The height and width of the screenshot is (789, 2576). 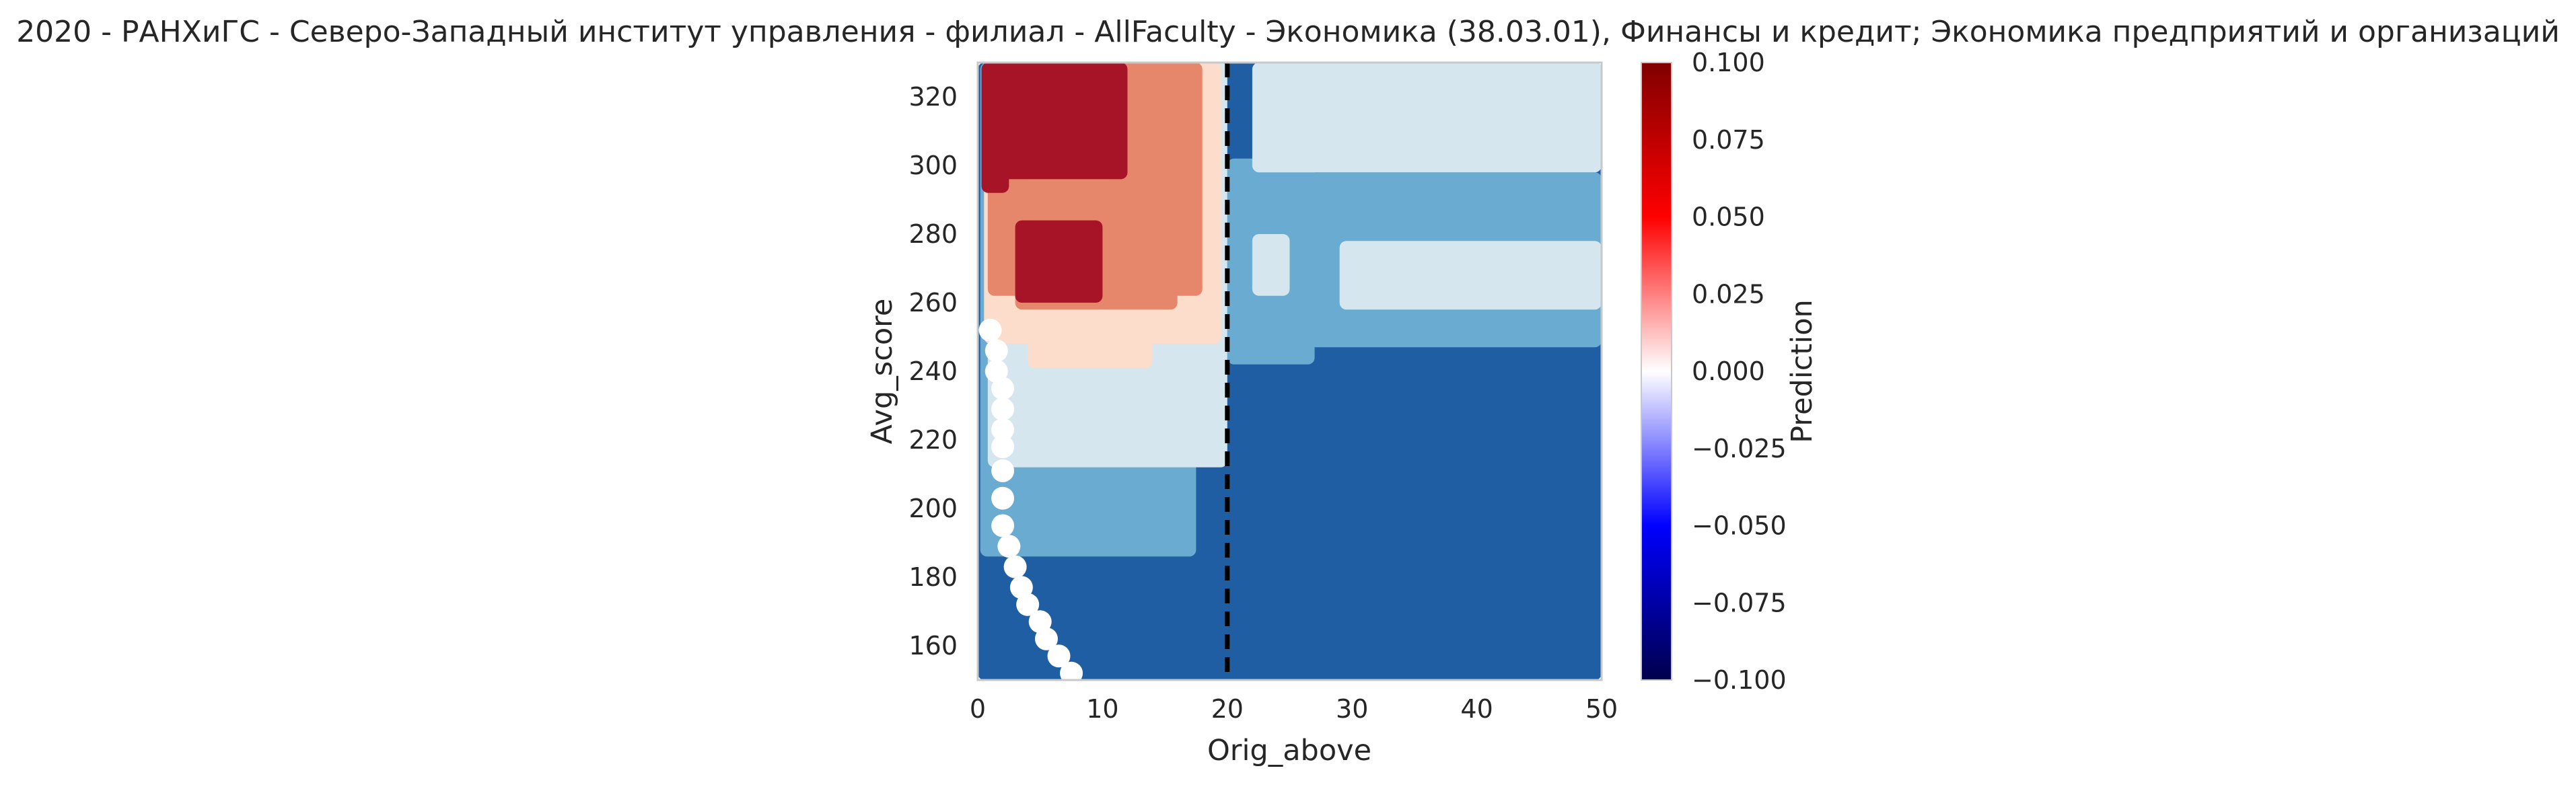 I want to click on y-tick-label: 320, so click(x=933, y=97).